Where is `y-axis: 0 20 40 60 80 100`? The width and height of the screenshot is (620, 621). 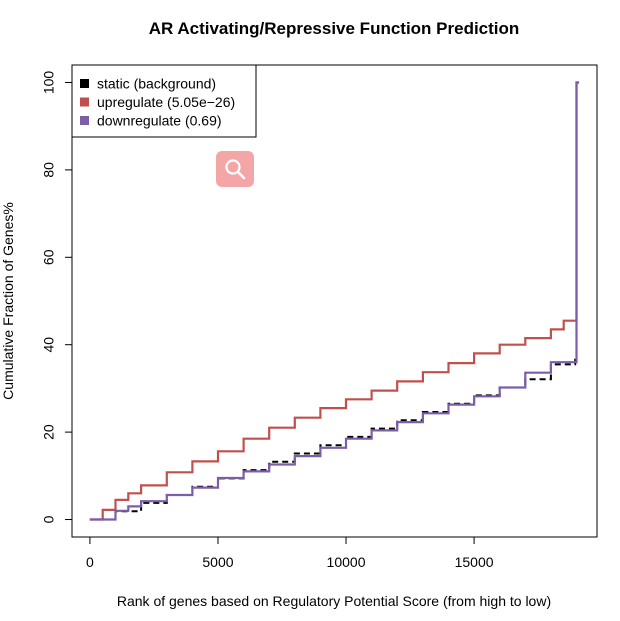
y-axis: 0 20 40 60 80 100 is located at coordinates (57, 297).